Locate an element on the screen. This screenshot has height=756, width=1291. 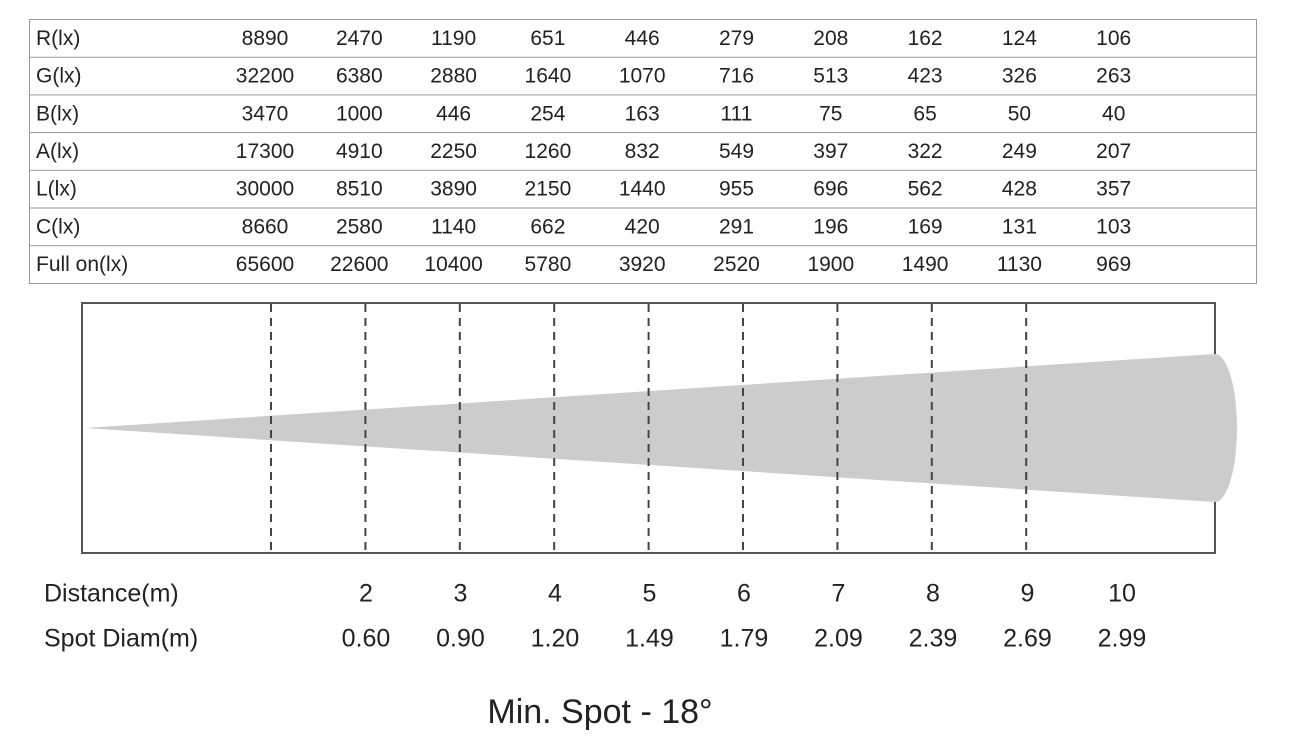
cell-value: 103 is located at coordinates (1113, 226).